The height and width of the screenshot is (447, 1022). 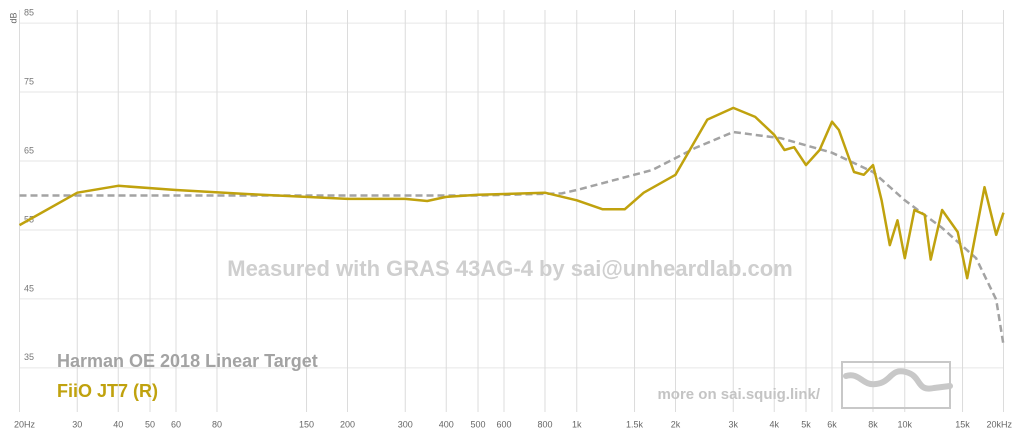 I want to click on x-tick-label: 15k, so click(x=962, y=424).